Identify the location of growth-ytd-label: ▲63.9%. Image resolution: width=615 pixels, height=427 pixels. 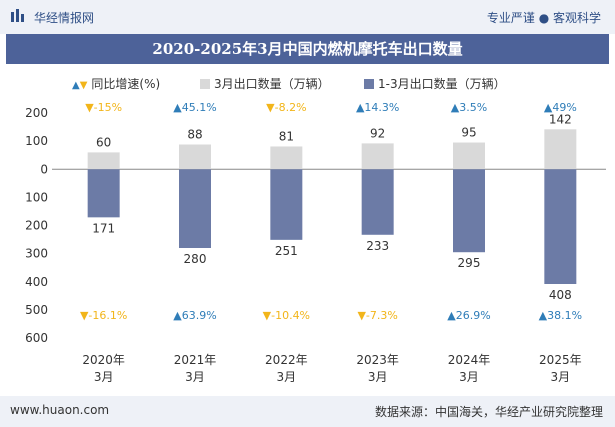
(194, 315).